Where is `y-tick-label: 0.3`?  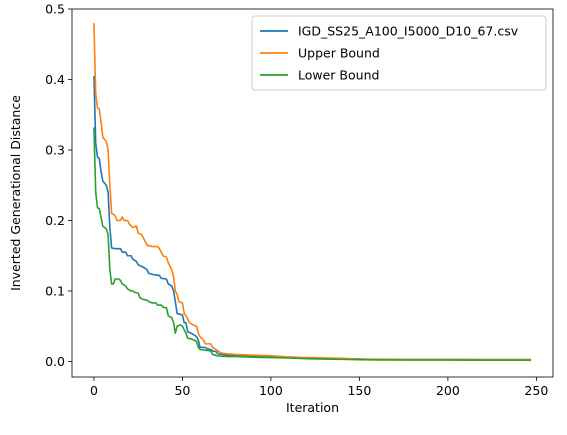 y-tick-label: 0.3 is located at coordinates (55, 149).